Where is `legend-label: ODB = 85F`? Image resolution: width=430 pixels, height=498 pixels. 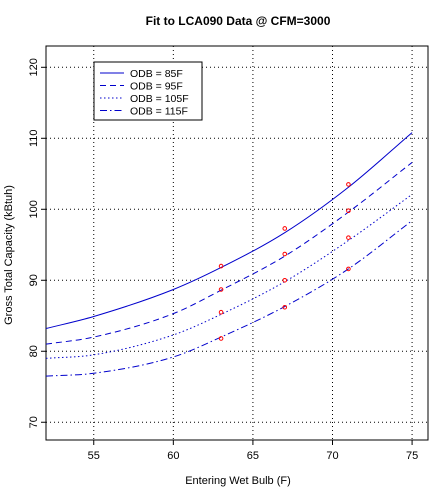 legend-label: ODB = 85F is located at coordinates (156, 74).